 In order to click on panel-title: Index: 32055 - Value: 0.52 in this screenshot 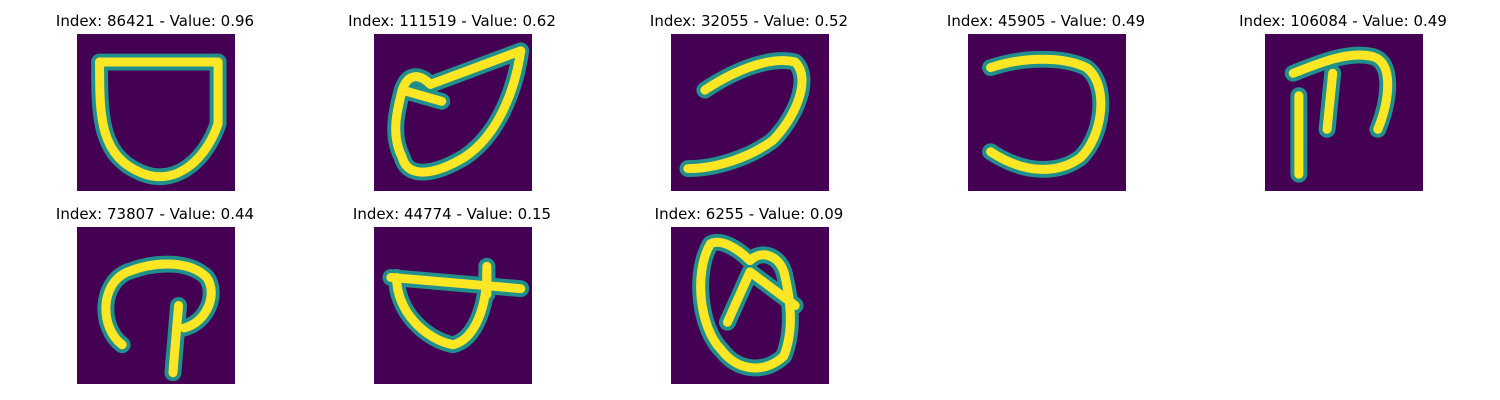, I will do `click(749, 21)`.